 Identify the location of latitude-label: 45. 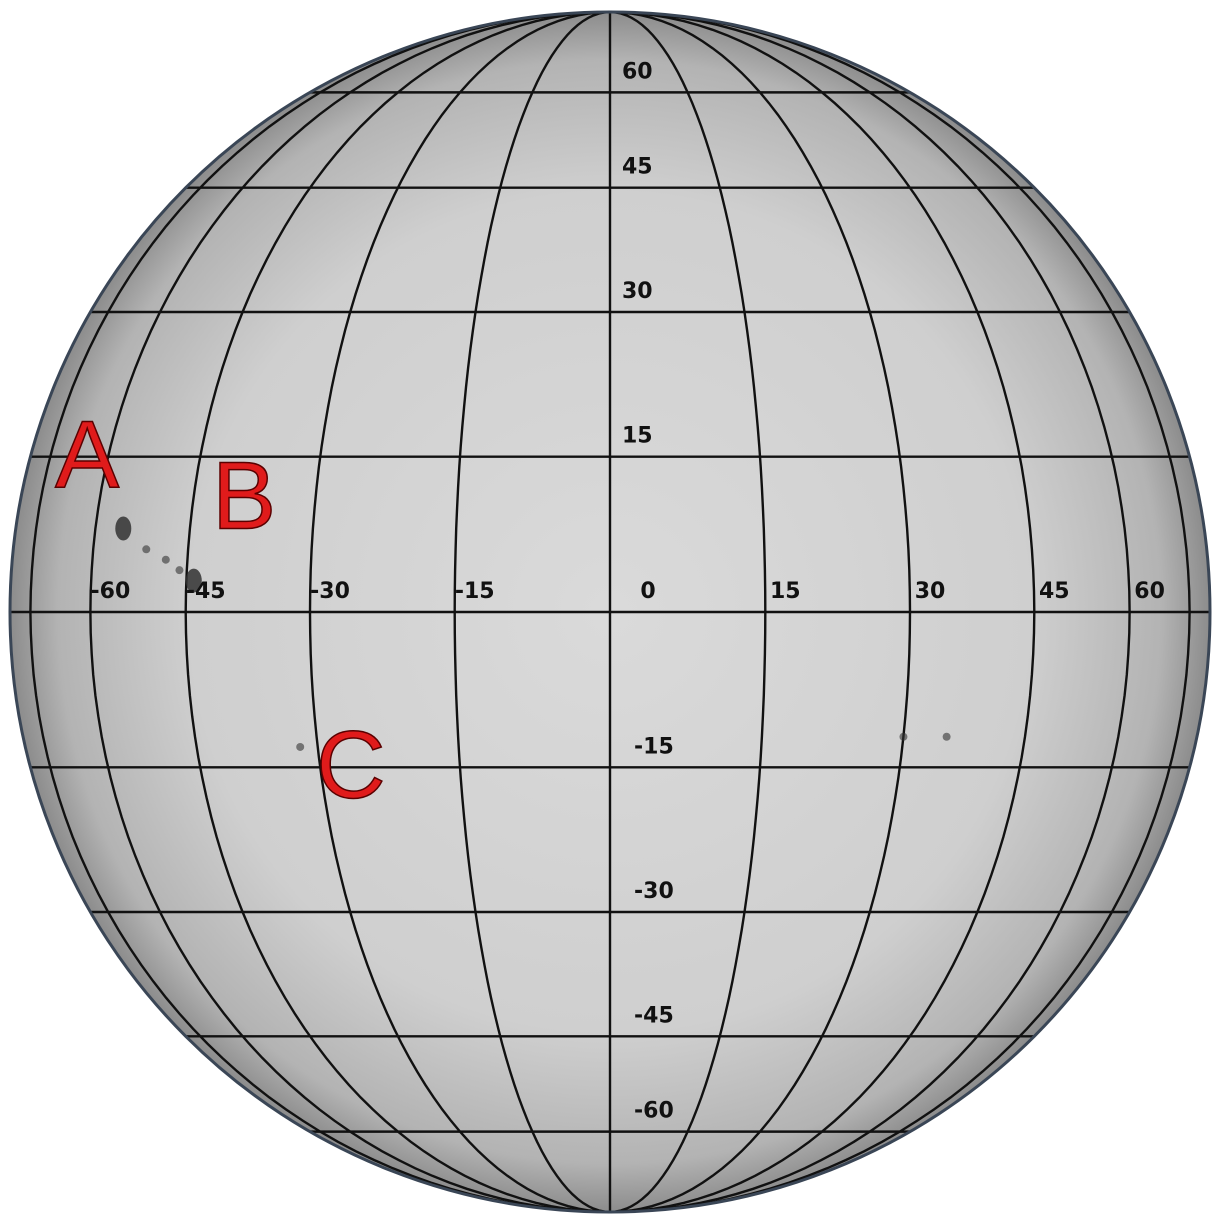
(637, 167).